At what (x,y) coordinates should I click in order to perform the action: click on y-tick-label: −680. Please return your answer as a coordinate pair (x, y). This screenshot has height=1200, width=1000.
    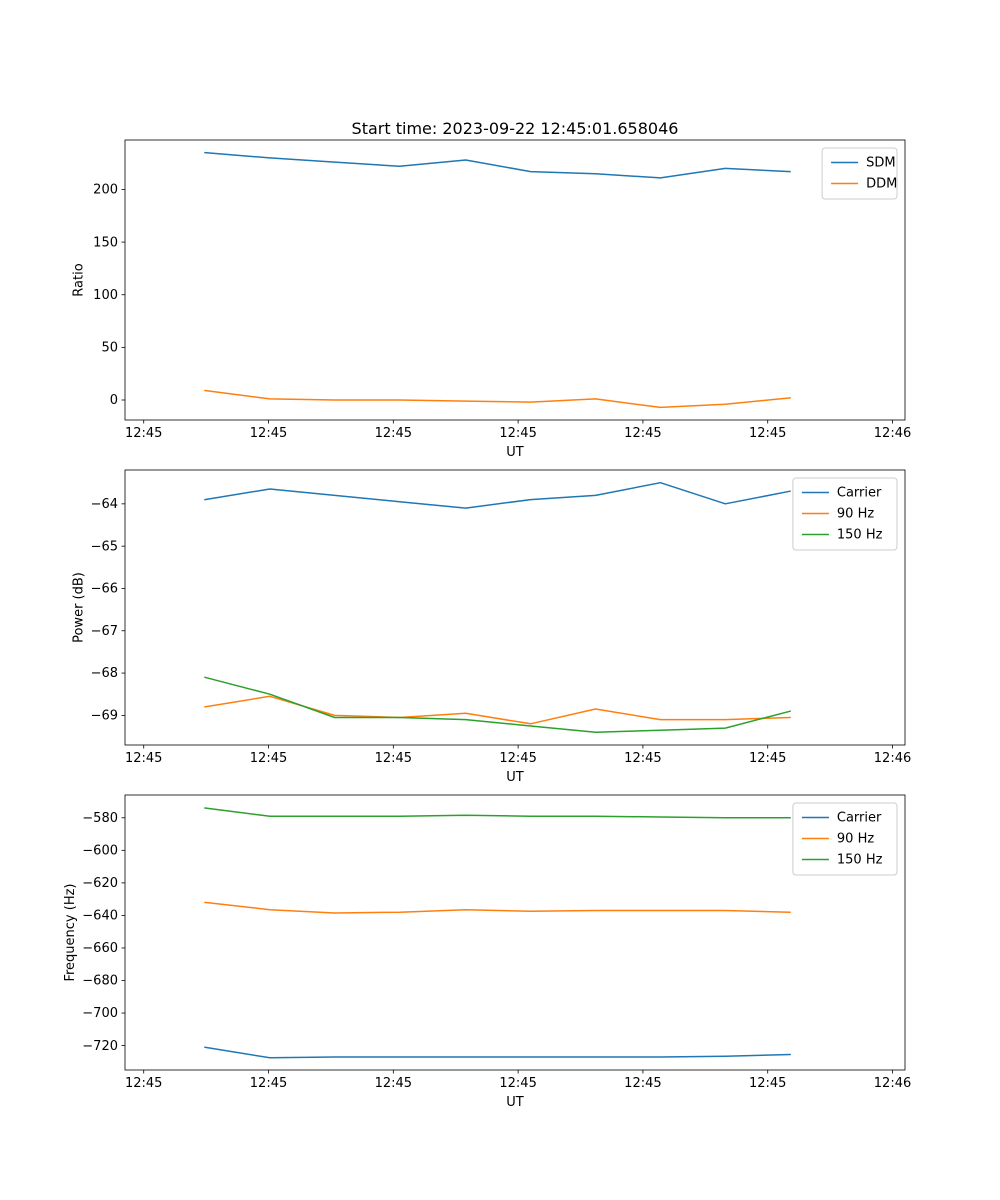
    Looking at the image, I should click on (100, 981).